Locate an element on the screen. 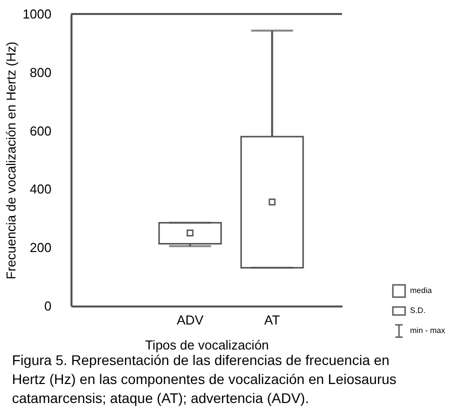 This screenshot has width=450, height=410. x-tick-label: AT is located at coordinates (272, 320).